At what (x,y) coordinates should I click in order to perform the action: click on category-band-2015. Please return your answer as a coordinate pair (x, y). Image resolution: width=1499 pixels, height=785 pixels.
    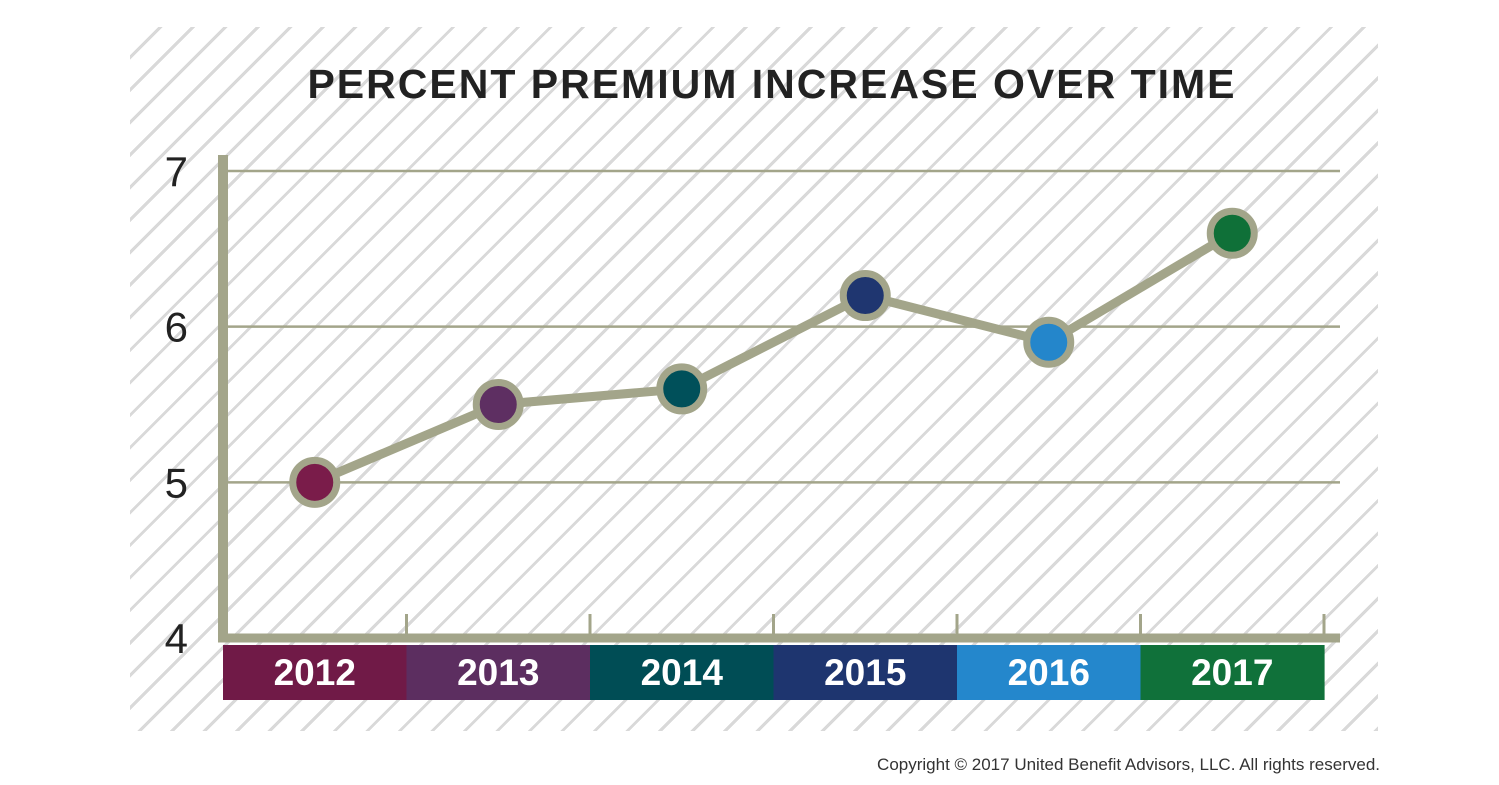
    Looking at the image, I should click on (865, 672).